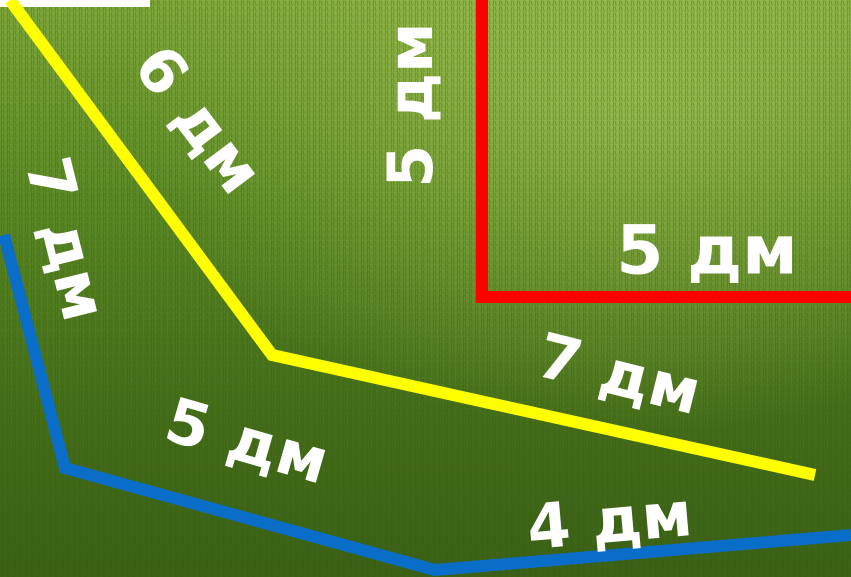  I want to click on length-label: 4 дм, so click(609, 520).